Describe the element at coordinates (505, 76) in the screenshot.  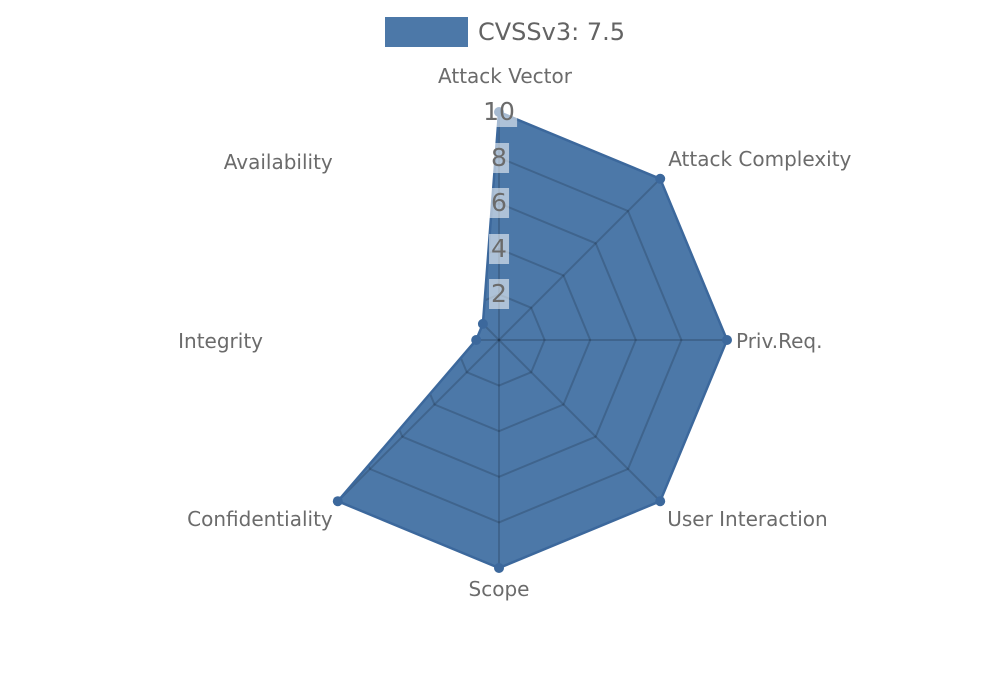
I see `axis-label-attack-vector: Attack Vector` at that location.